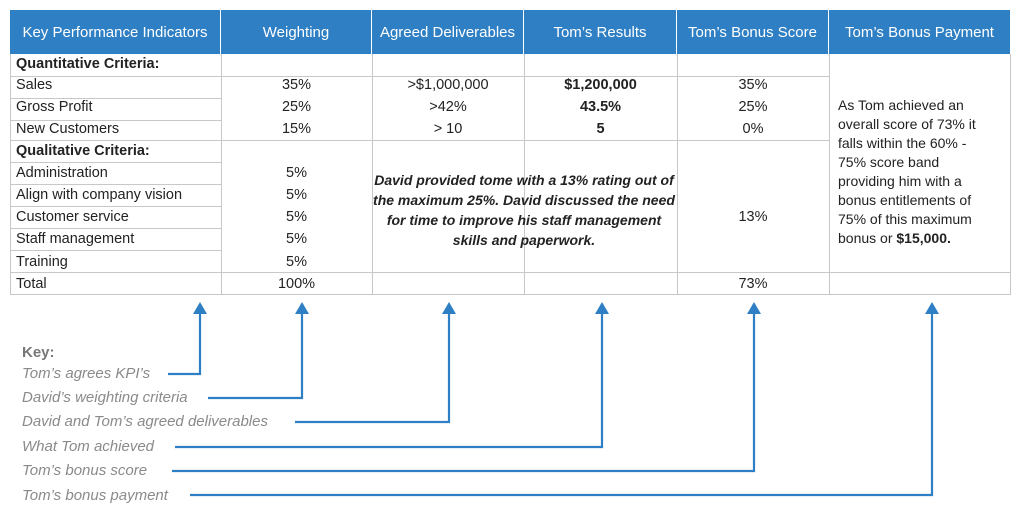 Image resolution: width=1024 pixels, height=527 pixels. What do you see at coordinates (256, 356) in the screenshot?
I see `arrow-weighting` at bounding box center [256, 356].